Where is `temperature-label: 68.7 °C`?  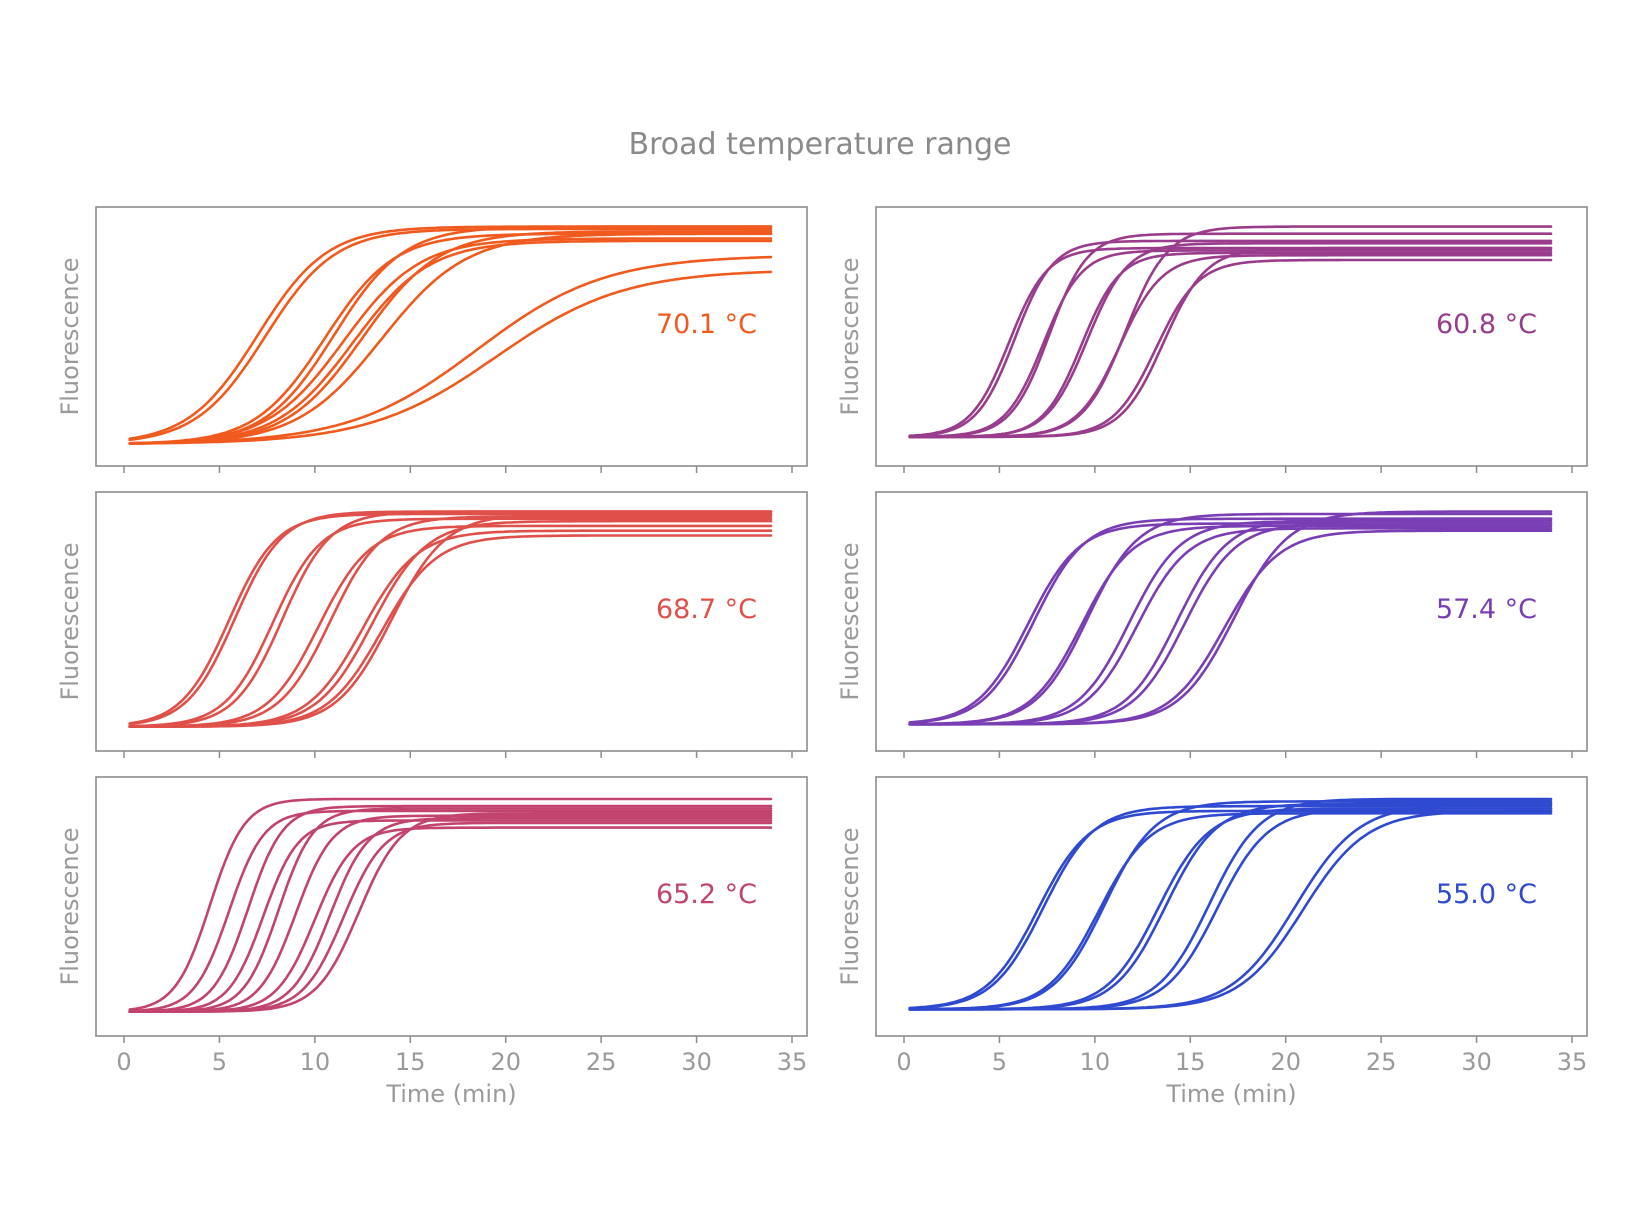
temperature-label: 68.7 °C is located at coordinates (706, 609).